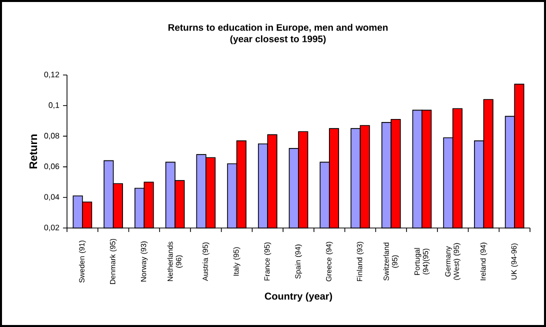  I want to click on x-axis-title: Country (year), so click(298, 297).